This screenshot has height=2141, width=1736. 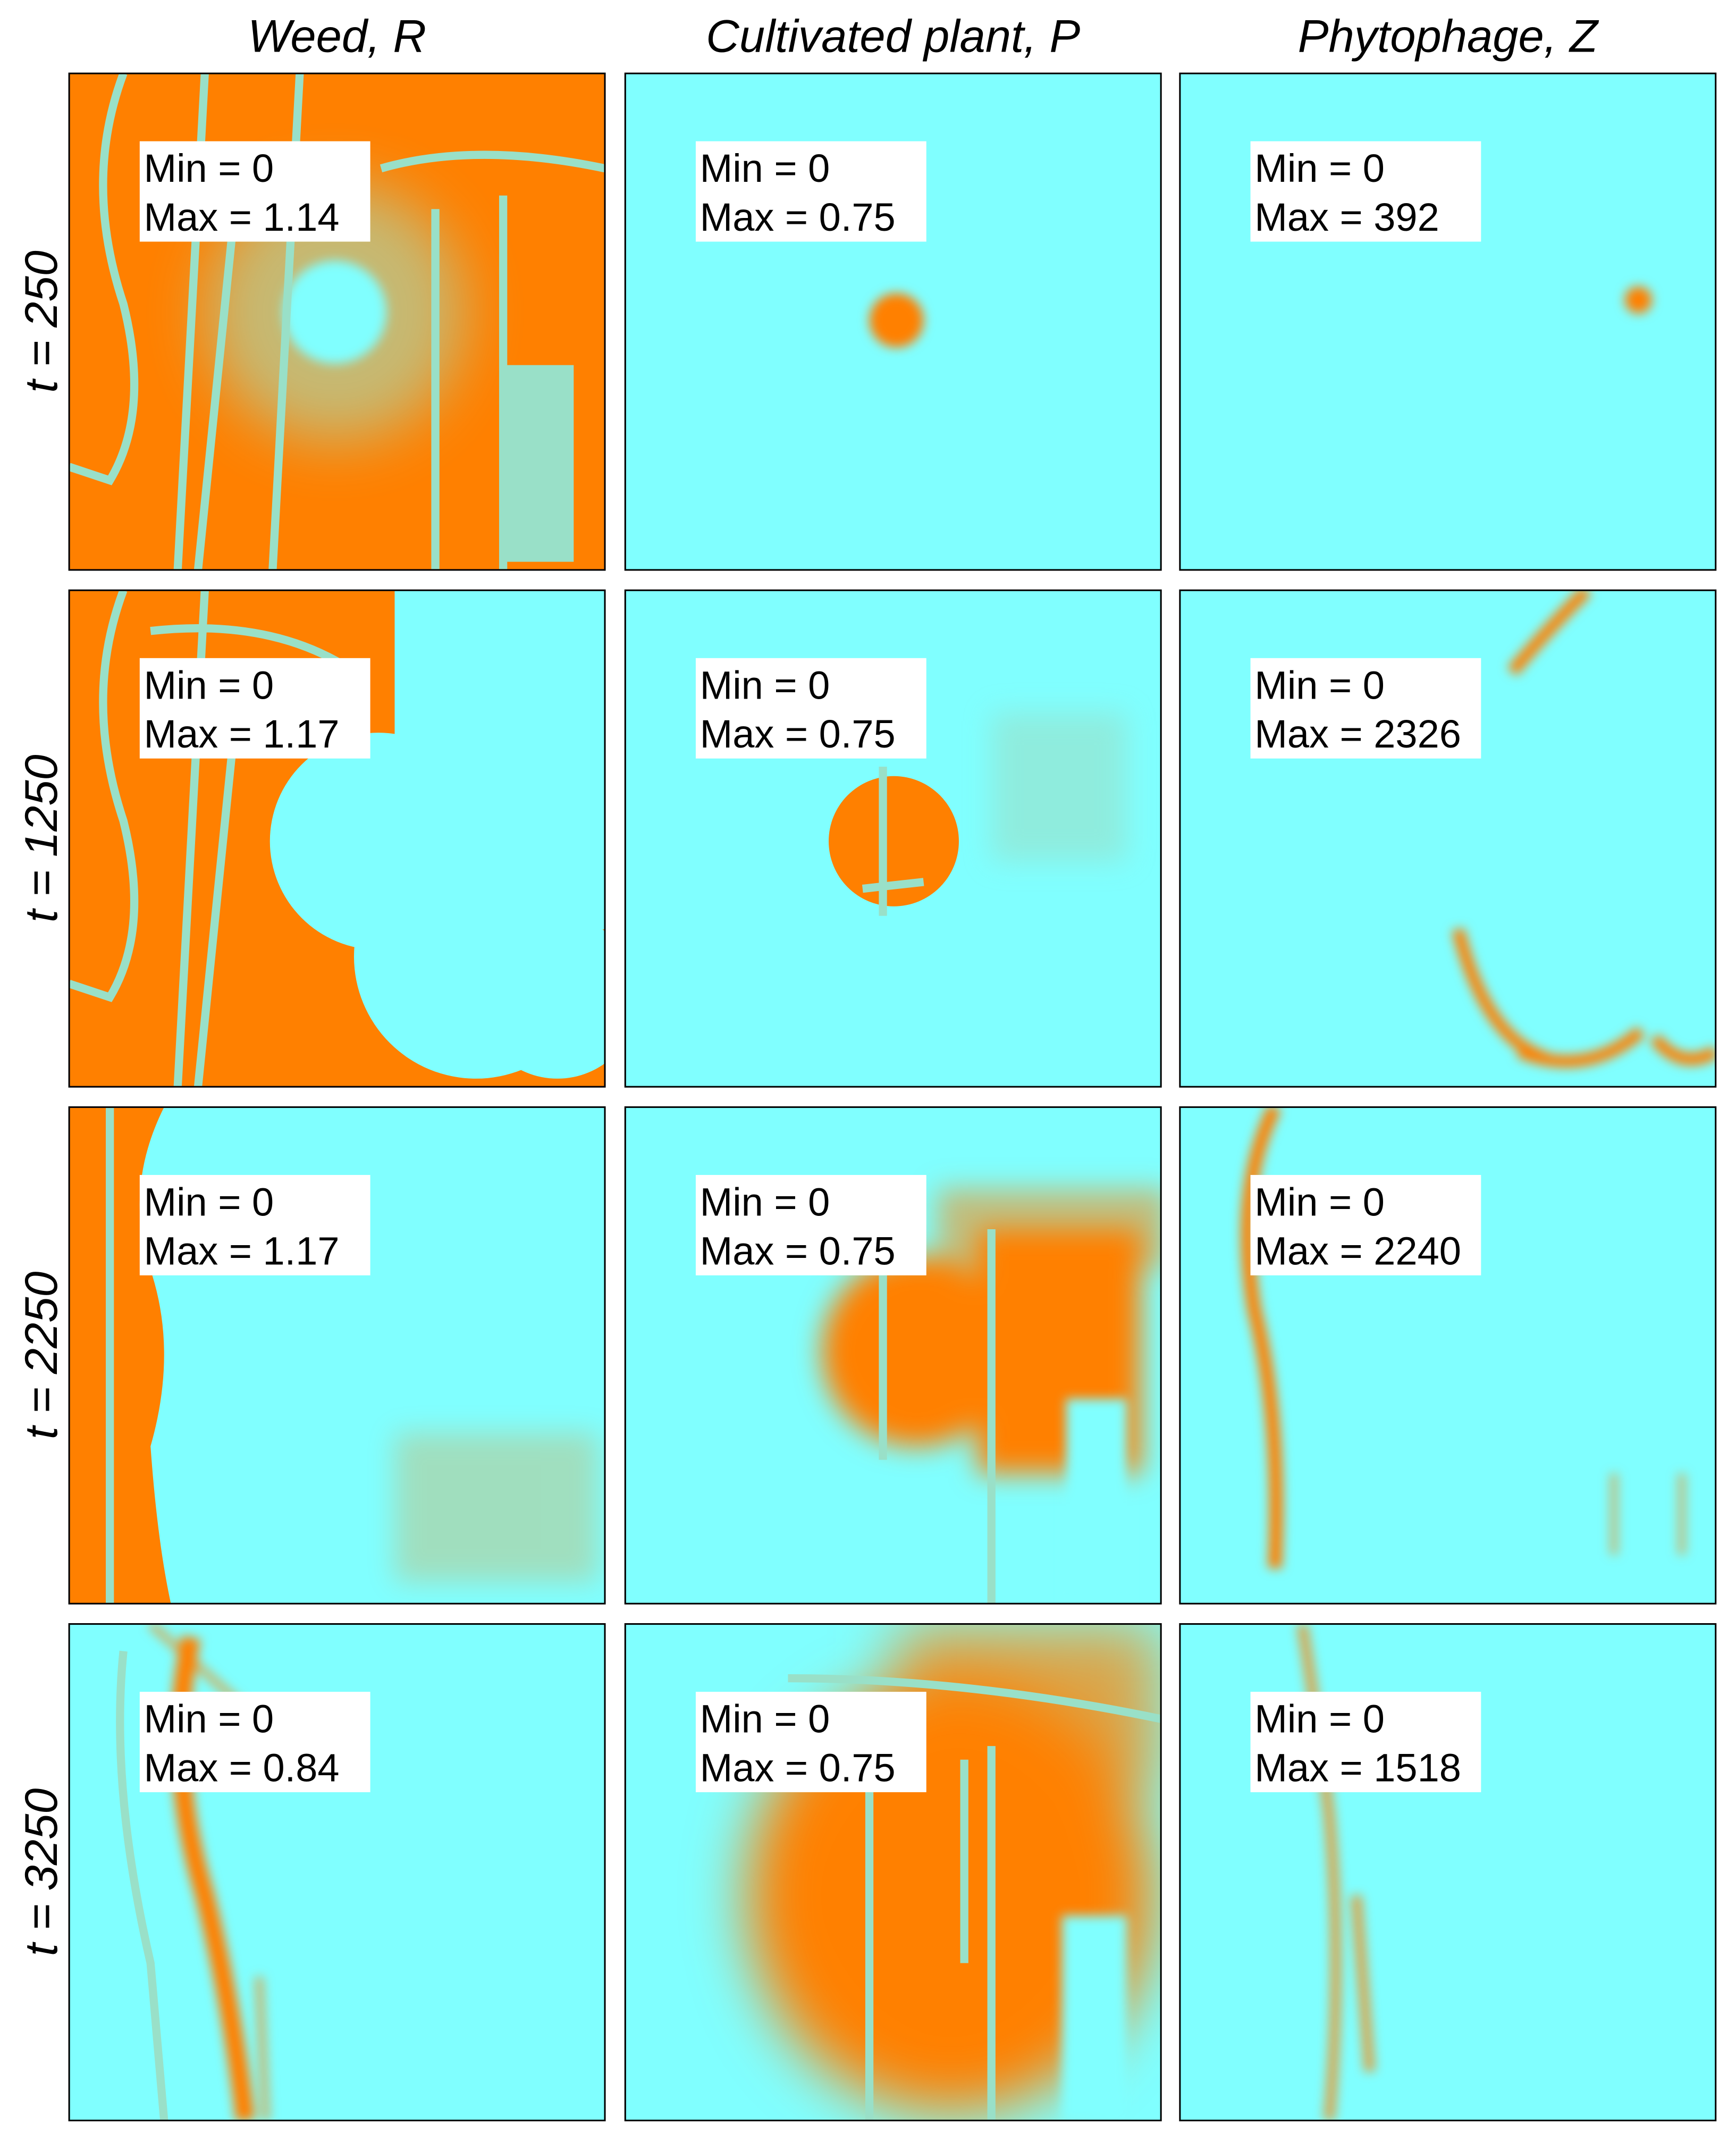 I want to click on column-title: Phytophage, Z, so click(x=1448, y=36).